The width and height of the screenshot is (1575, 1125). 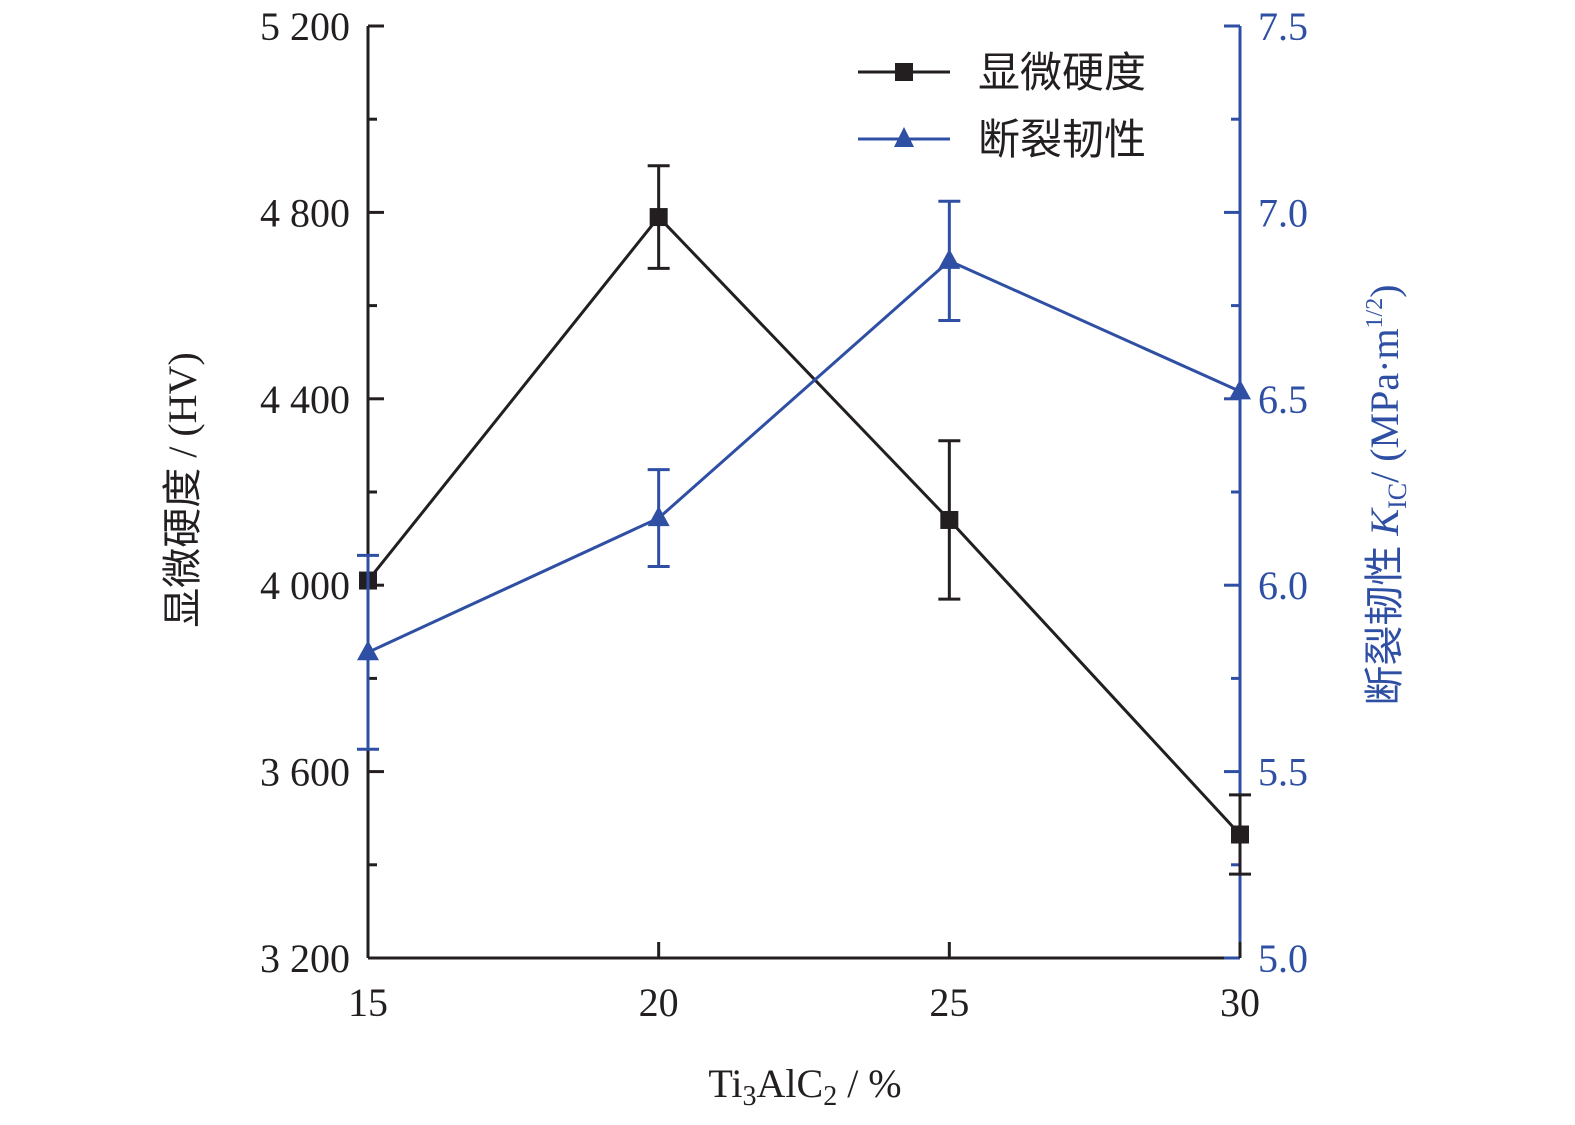 What do you see at coordinates (1240, 1002) in the screenshot?
I see `x-tick-label: 30` at bounding box center [1240, 1002].